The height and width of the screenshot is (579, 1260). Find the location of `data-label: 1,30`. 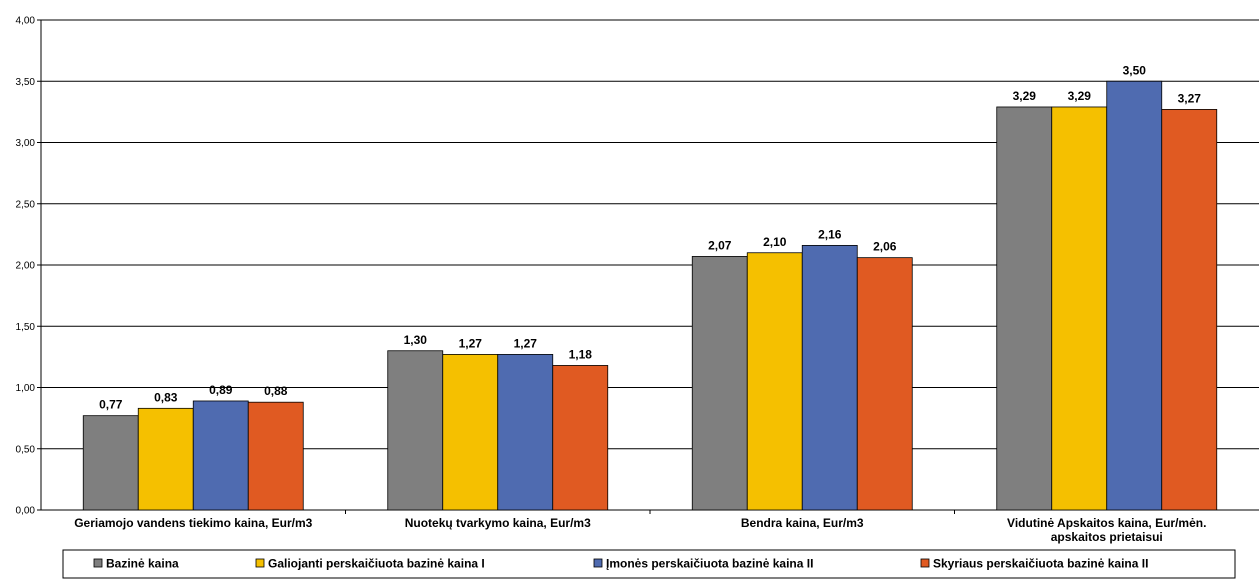

data-label: 1,30 is located at coordinates (416, 340).